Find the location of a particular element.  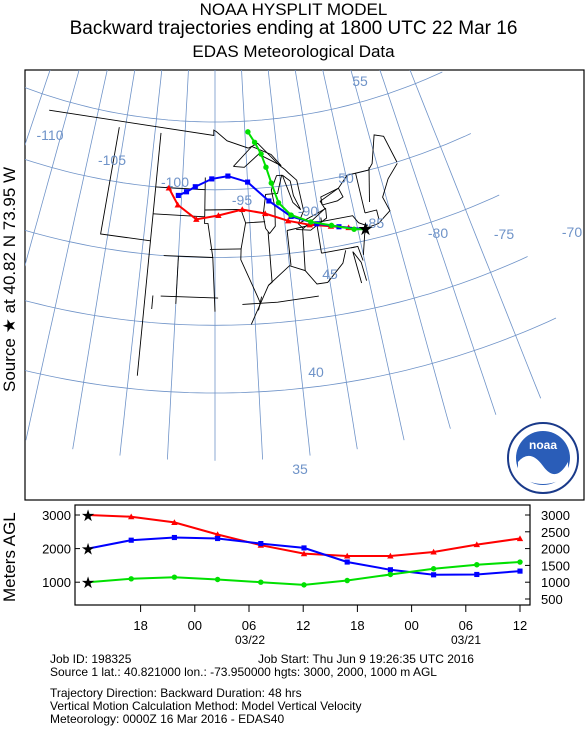

longitude-label: -100 is located at coordinates (175, 182).